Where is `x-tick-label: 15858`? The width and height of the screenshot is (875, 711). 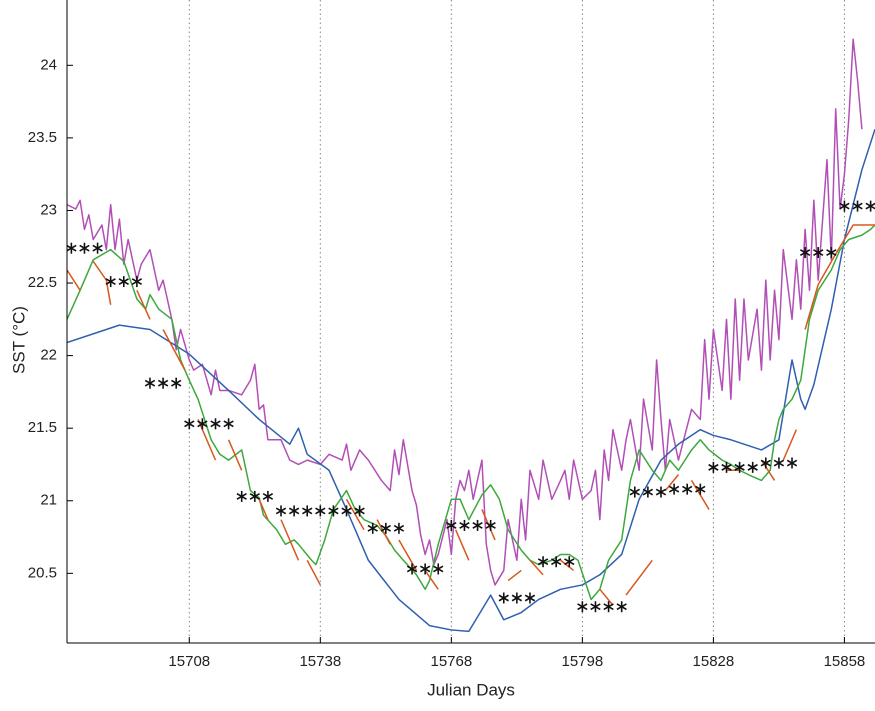
x-tick-label: 15858 is located at coordinates (845, 661).